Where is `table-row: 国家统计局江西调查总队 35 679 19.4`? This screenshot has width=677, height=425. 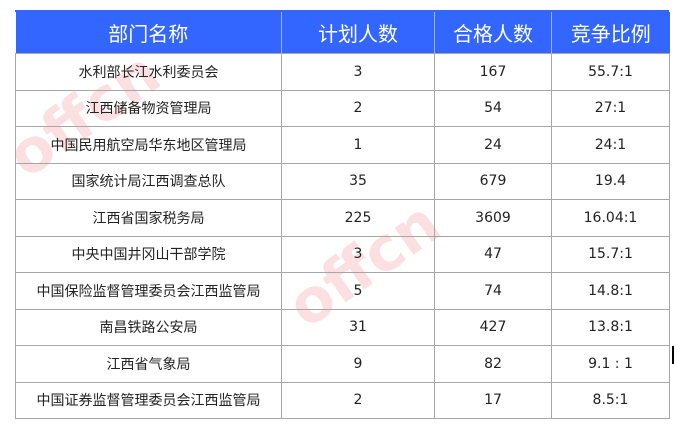
table-row: 国家统计局江西调查总队 35 679 19.4 is located at coordinates (342, 181).